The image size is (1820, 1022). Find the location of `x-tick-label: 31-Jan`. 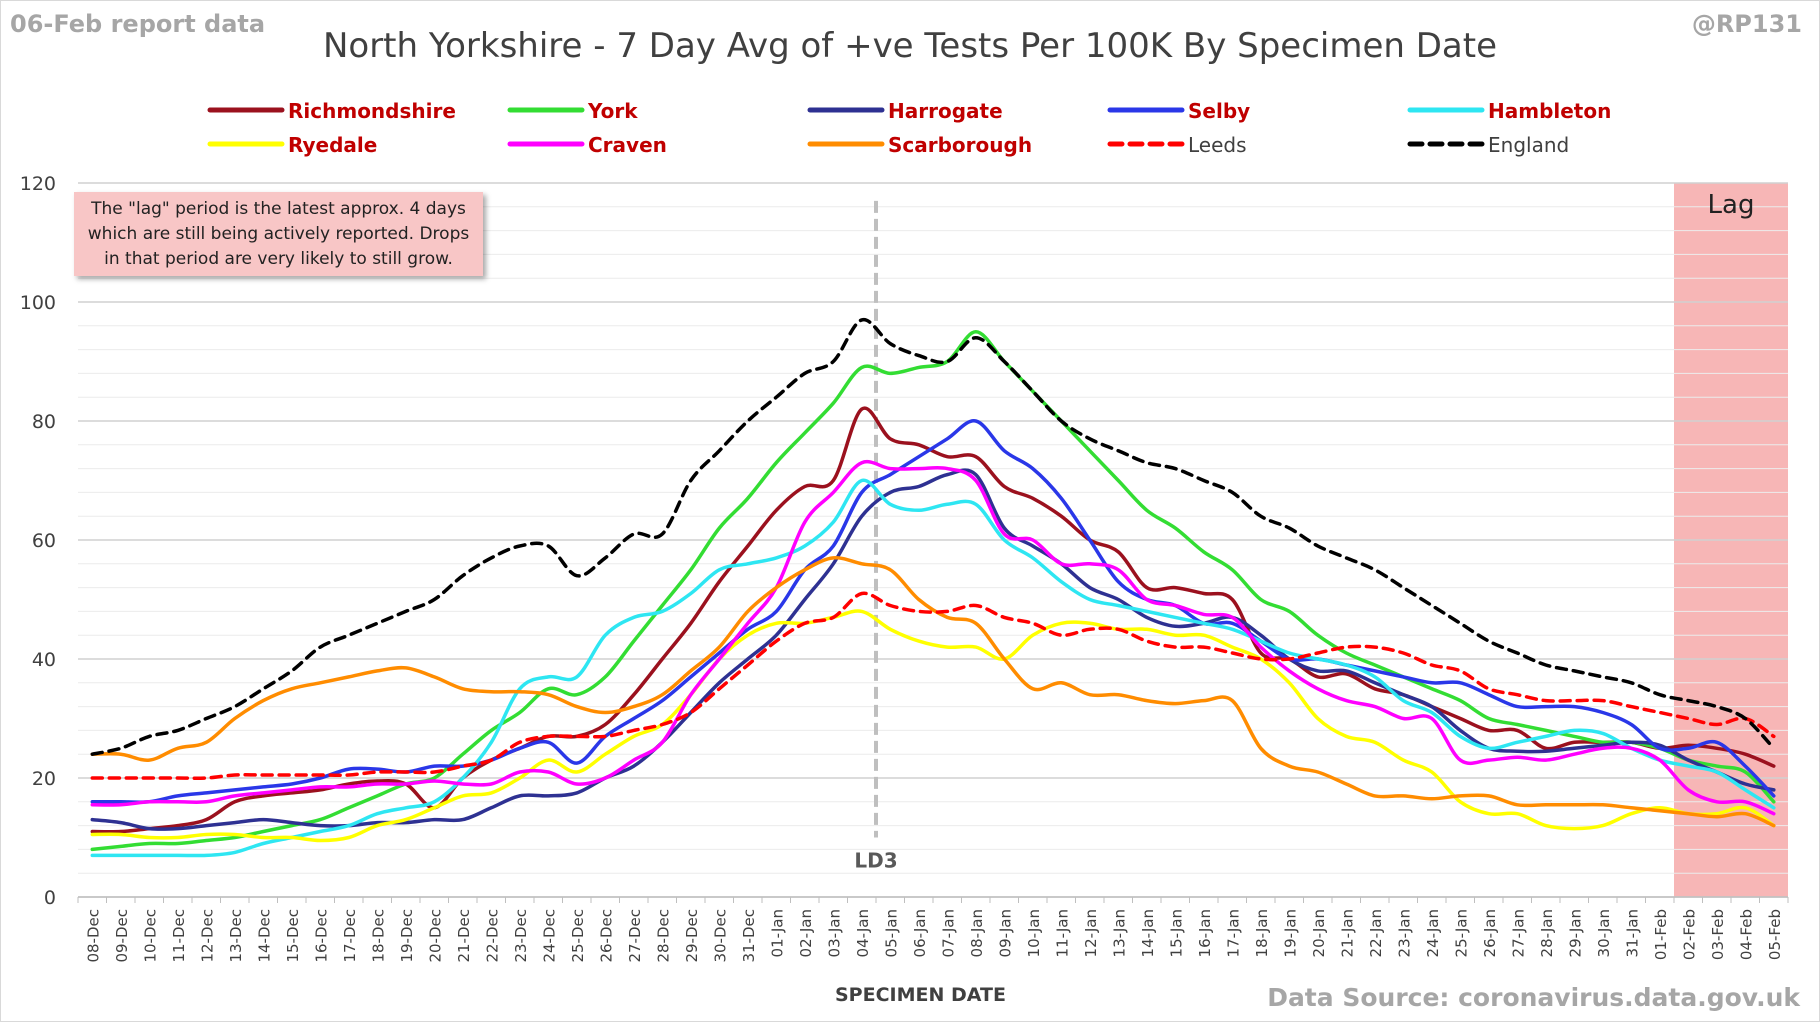

x-tick-label: 31-Jan is located at coordinates (1632, 933).